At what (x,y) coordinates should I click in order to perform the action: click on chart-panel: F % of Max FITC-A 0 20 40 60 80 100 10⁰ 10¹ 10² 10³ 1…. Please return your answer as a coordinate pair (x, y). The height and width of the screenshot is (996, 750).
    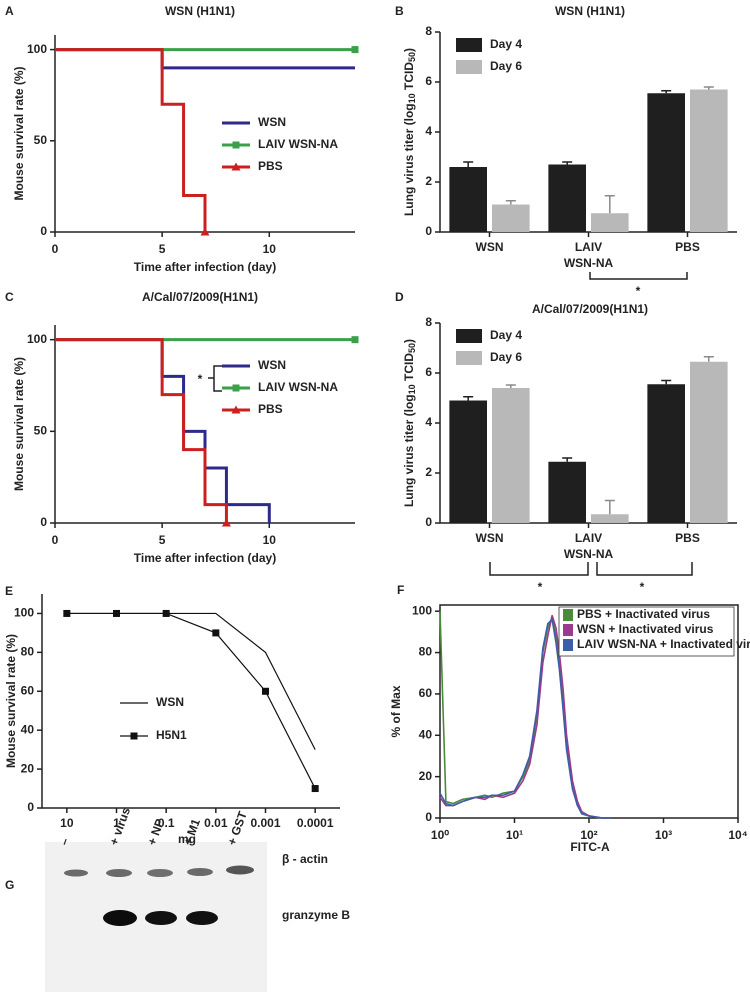
    Looking at the image, I should click on (569, 718).